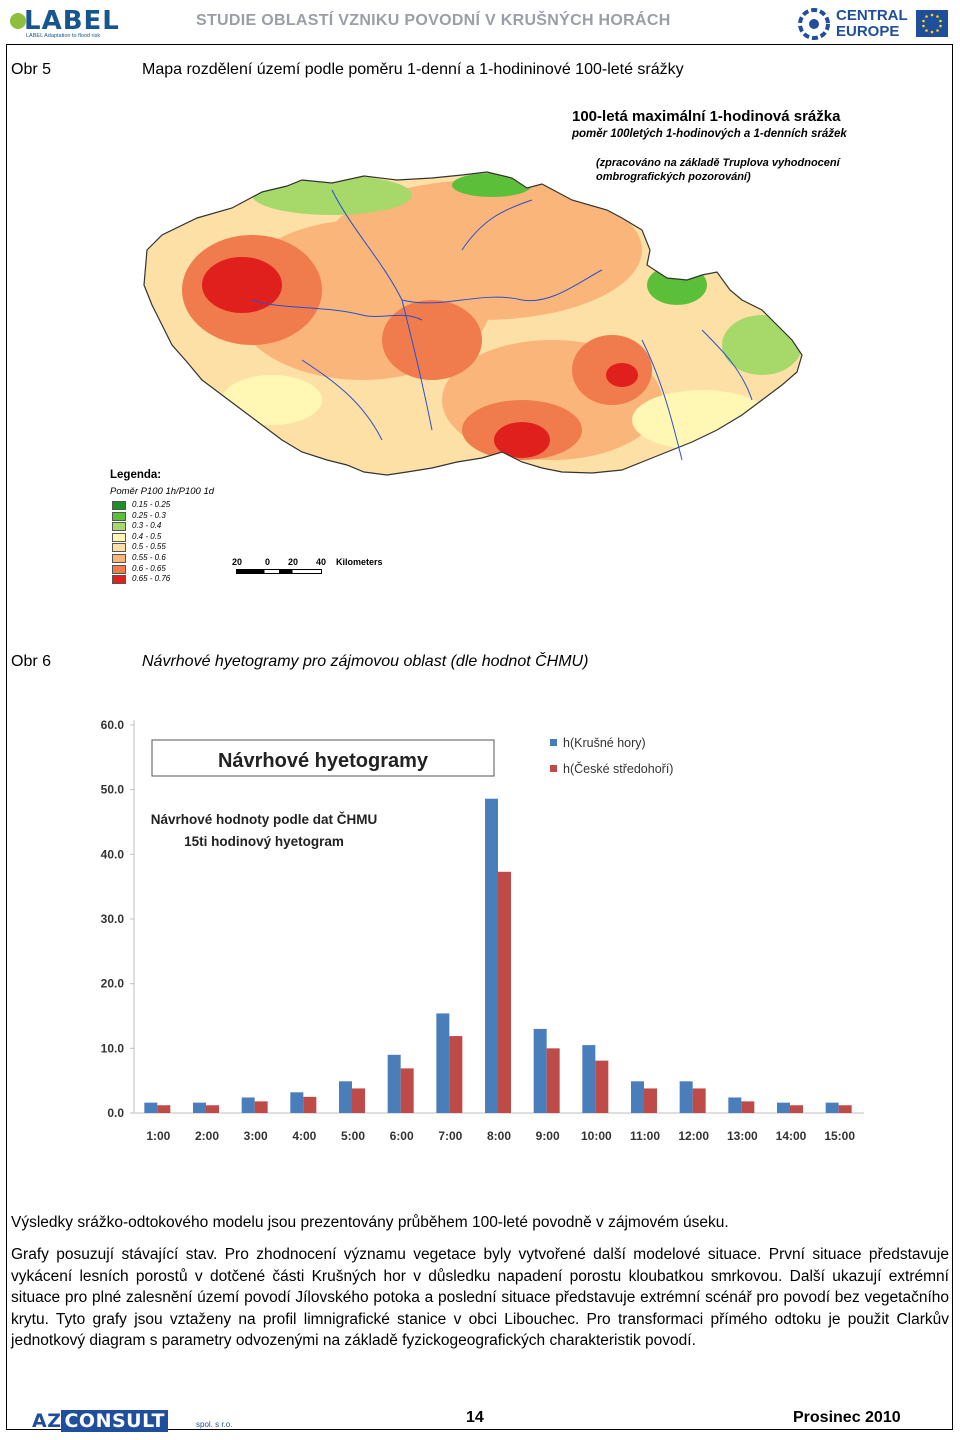 Image resolution: width=960 pixels, height=1440 pixels. I want to click on label-logo-subtitle: LABEL Adaptation to flood risk, so click(63, 36).